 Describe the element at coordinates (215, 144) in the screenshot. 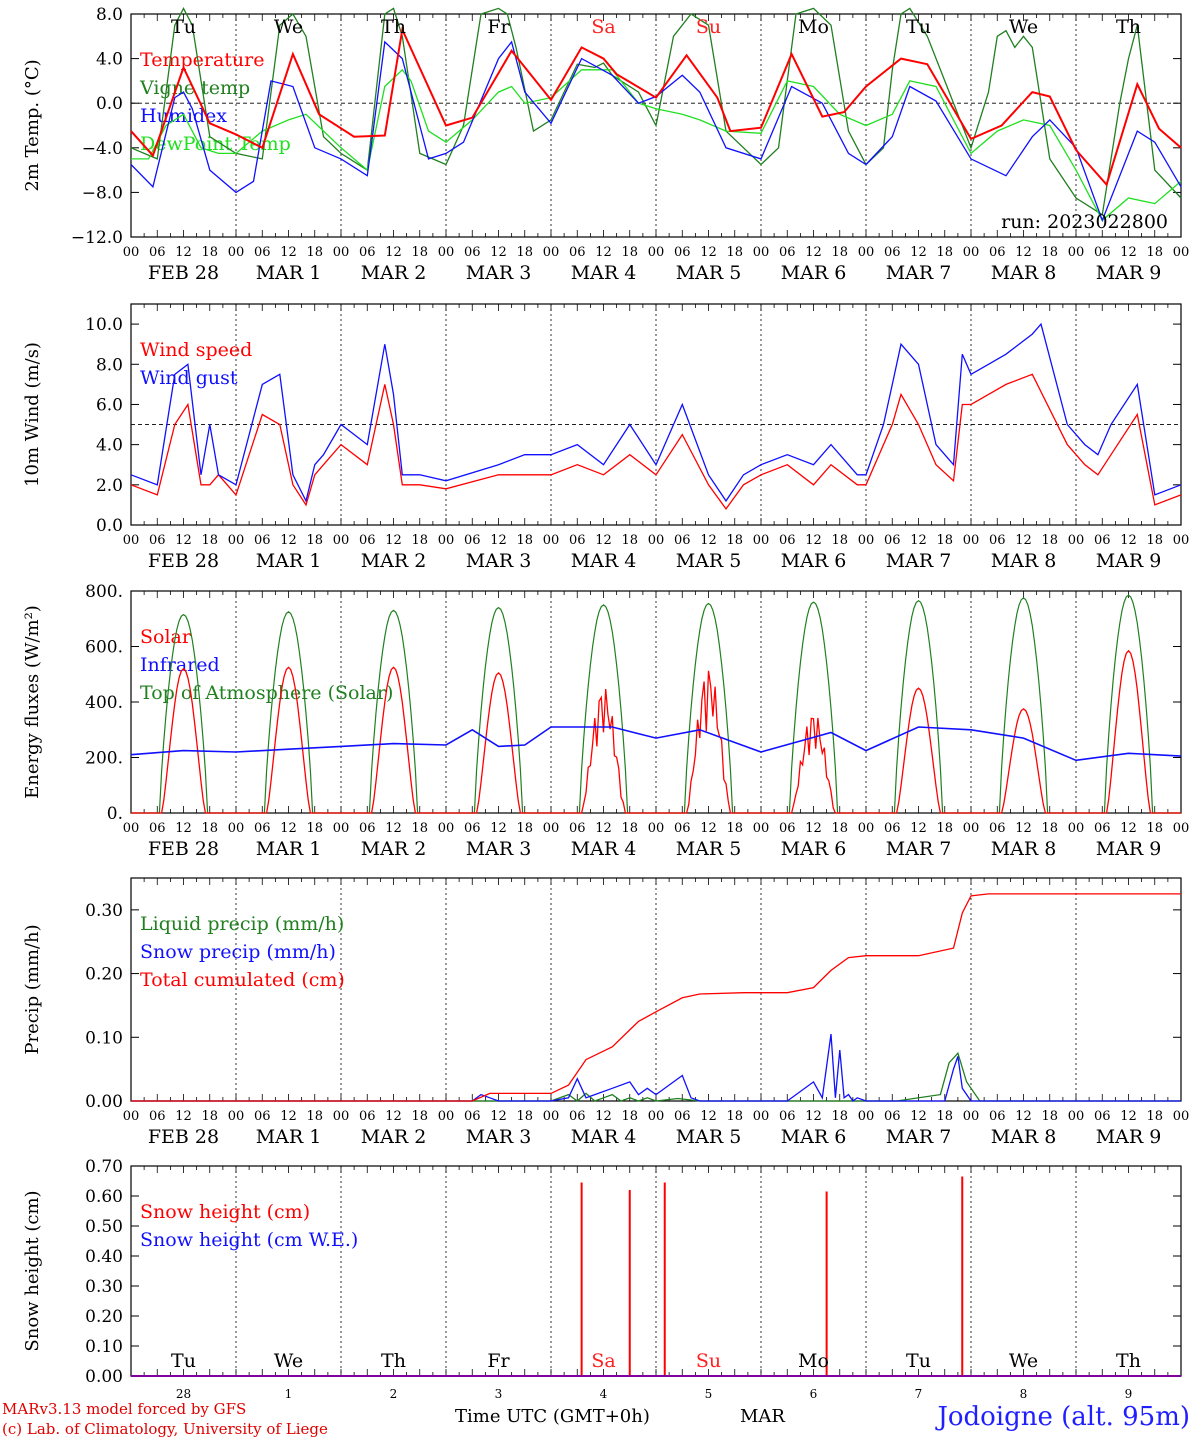

I see `legend-entry: DewPoint Temp` at that location.